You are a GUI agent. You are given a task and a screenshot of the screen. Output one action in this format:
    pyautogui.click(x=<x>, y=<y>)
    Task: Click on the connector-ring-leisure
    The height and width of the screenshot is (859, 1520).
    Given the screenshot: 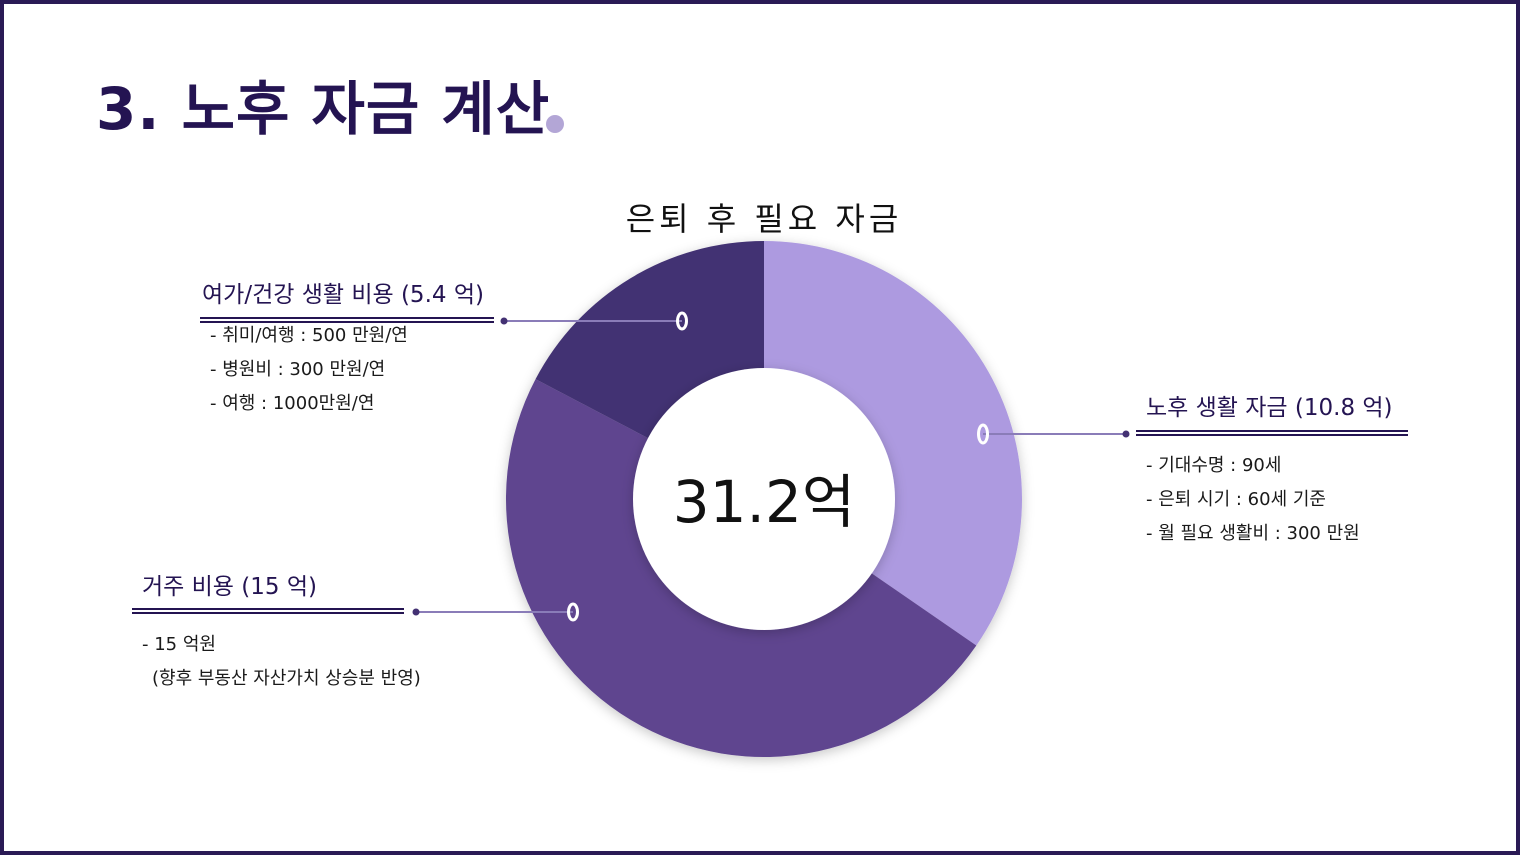 What is the action you would take?
    pyautogui.click(x=682, y=321)
    